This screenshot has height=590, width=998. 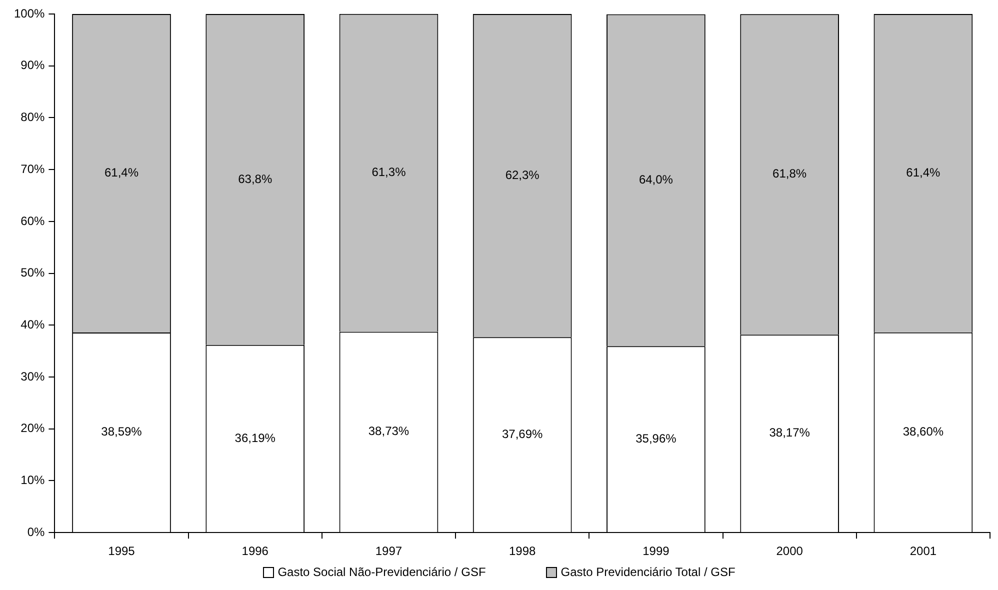 I want to click on data-label: 61,8%, so click(x=789, y=173).